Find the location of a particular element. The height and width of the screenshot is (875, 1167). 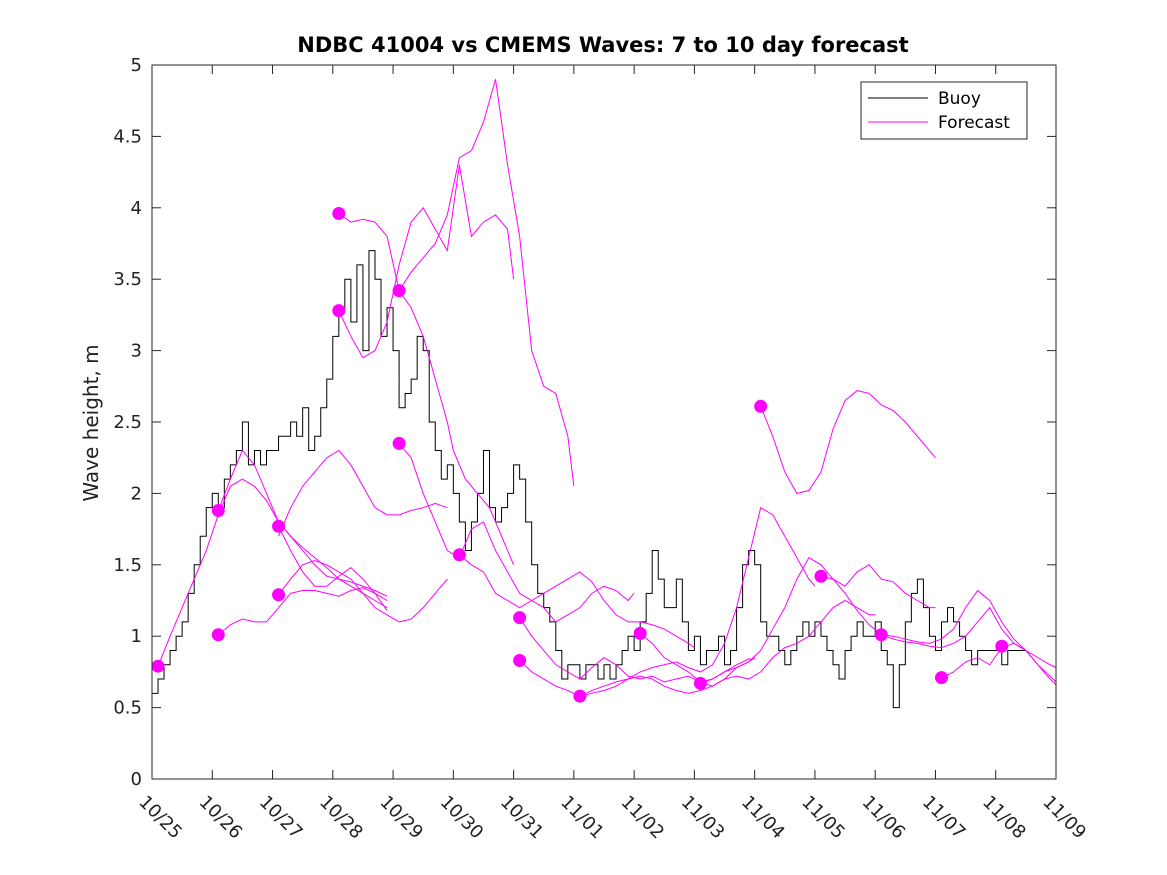

legend-buoy-label: Buoy is located at coordinates (959, 99).